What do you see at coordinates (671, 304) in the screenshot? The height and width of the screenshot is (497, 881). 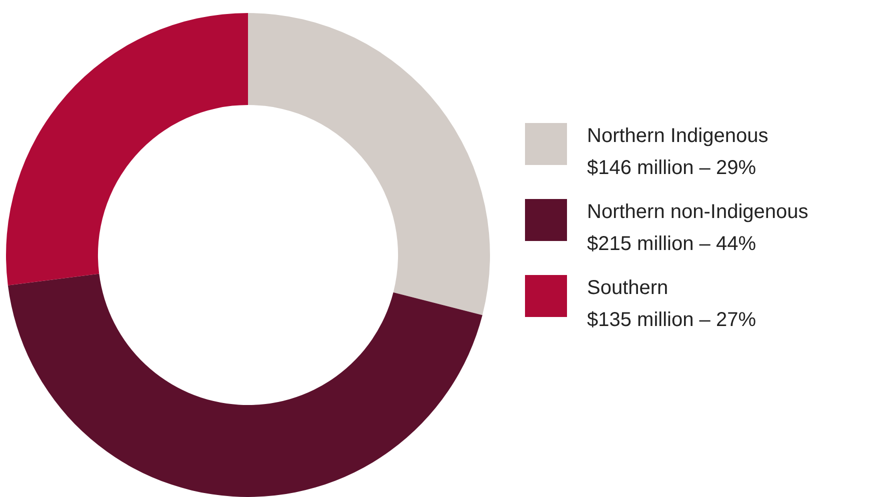 I see `legend-label: Southern $135 million – 27%` at bounding box center [671, 304].